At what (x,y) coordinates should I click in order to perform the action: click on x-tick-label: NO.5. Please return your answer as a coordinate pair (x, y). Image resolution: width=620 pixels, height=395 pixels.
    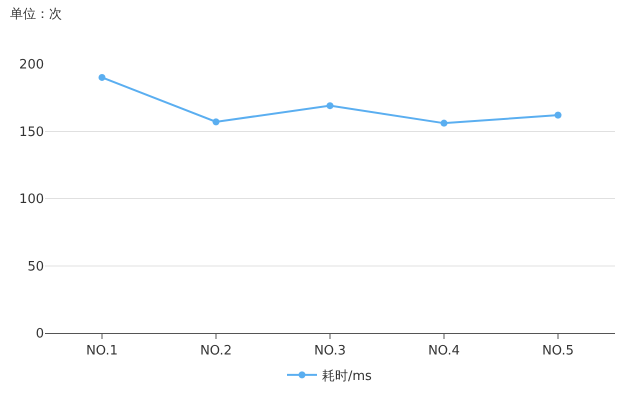
    Looking at the image, I should click on (558, 351).